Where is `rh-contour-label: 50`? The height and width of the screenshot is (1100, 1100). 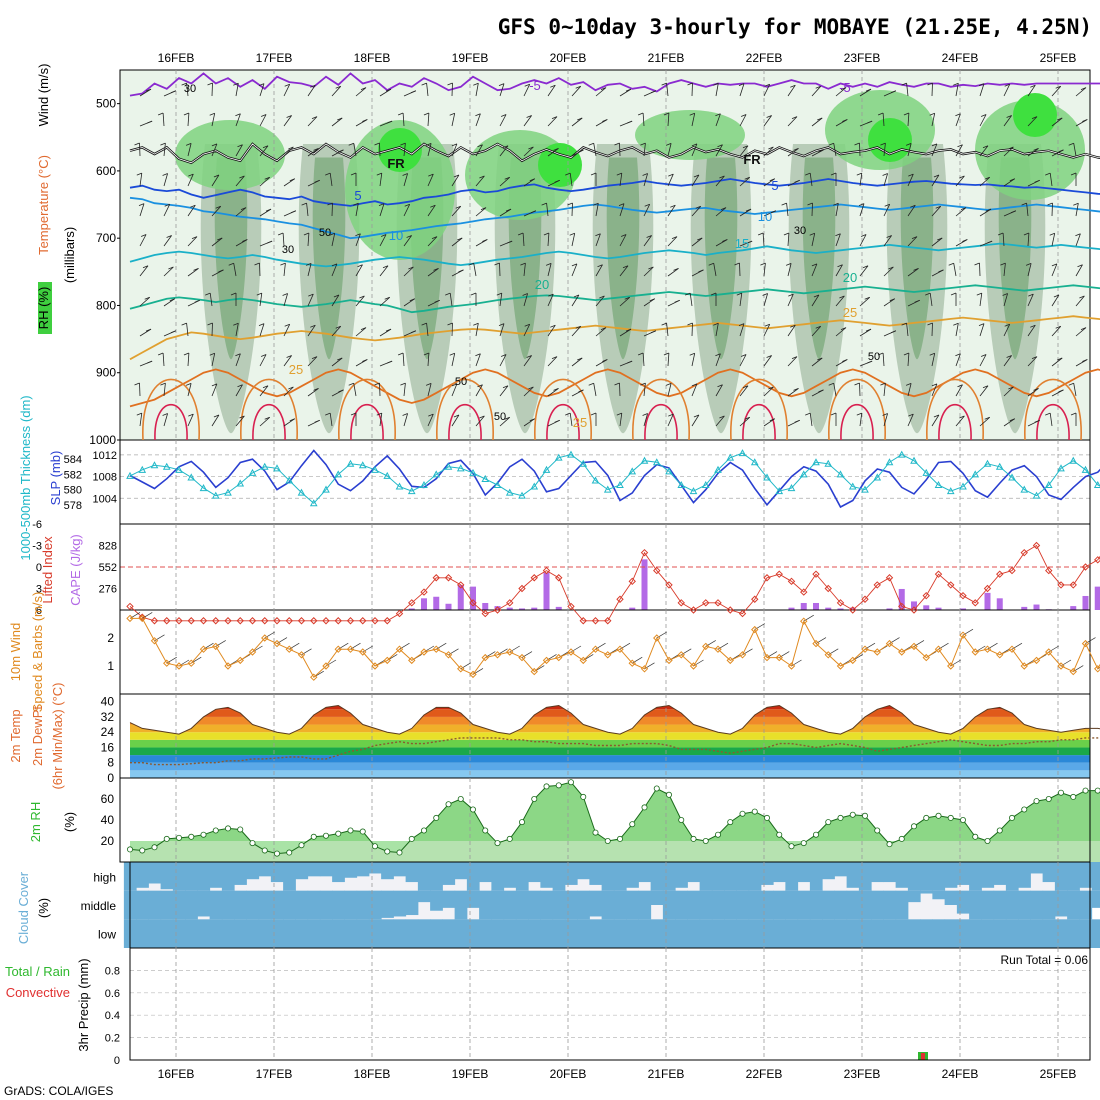 rh-contour-label: 50 is located at coordinates (325, 233).